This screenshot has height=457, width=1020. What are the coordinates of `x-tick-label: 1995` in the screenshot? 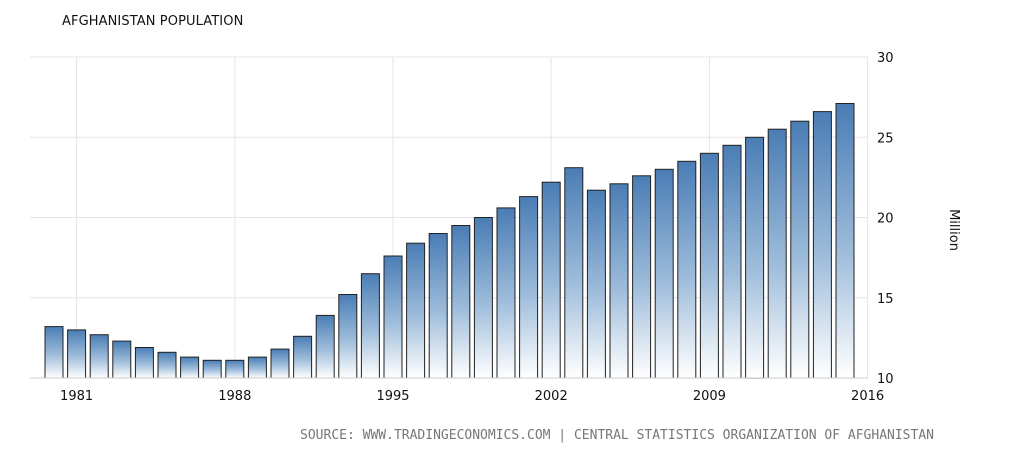 It's located at (392, 396).